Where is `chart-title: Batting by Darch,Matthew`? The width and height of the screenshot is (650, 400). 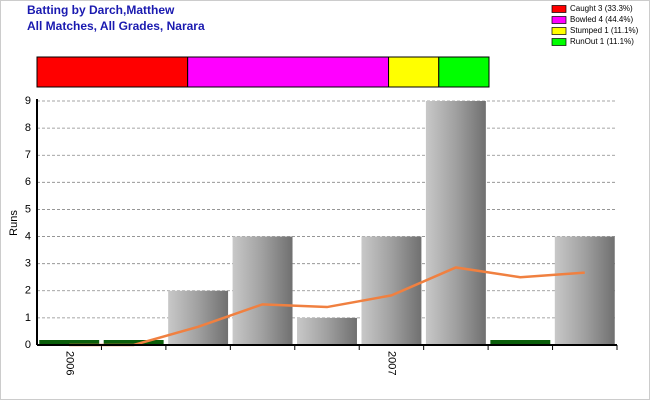 chart-title: Batting by Darch,Matthew is located at coordinates (101, 10).